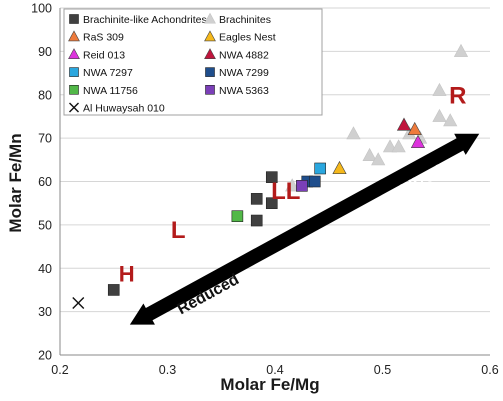 This screenshot has width=503, height=401. Describe the element at coordinates (45, 312) in the screenshot. I see `y-tick-label: 30` at that location.